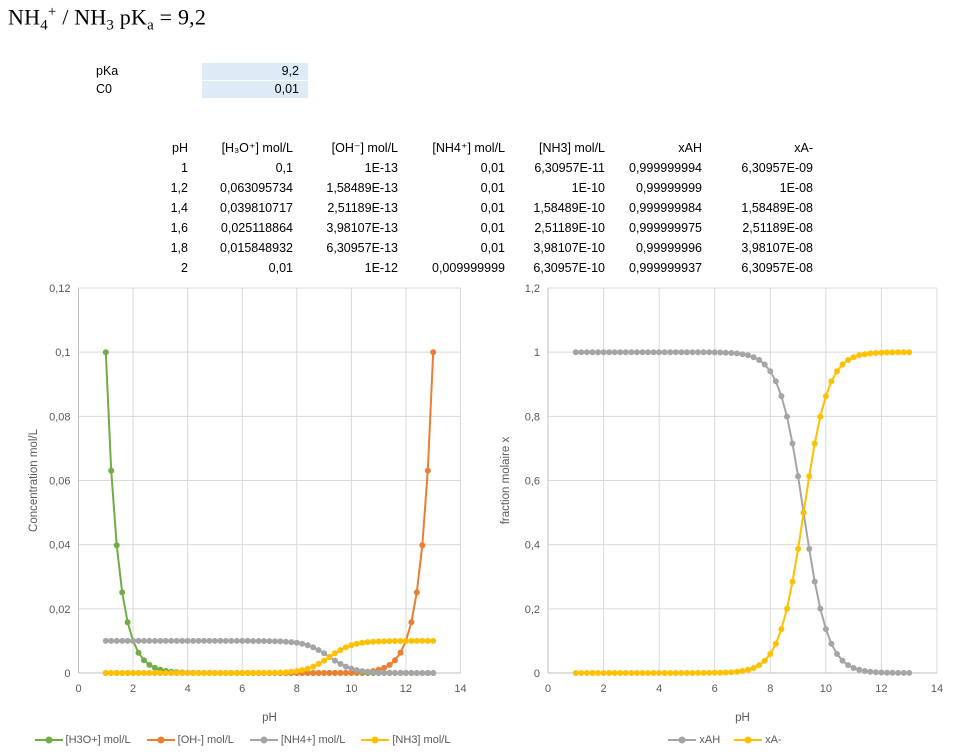 The image size is (960, 754). I want to click on table-cell: 0,99999996, so click(668, 248).